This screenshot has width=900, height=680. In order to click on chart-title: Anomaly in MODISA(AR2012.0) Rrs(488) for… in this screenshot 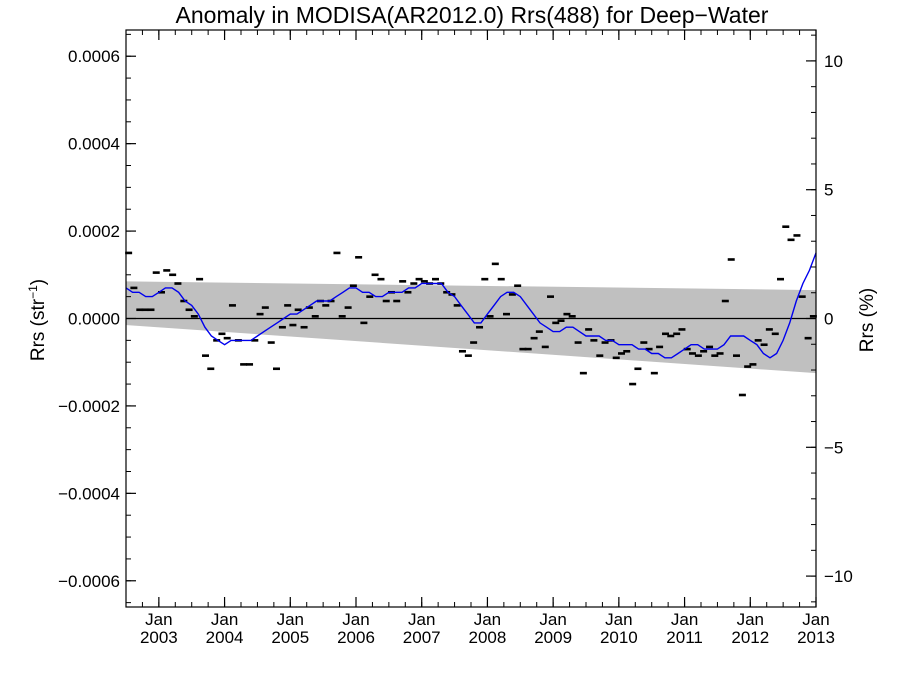, I will do `click(472, 15)`.